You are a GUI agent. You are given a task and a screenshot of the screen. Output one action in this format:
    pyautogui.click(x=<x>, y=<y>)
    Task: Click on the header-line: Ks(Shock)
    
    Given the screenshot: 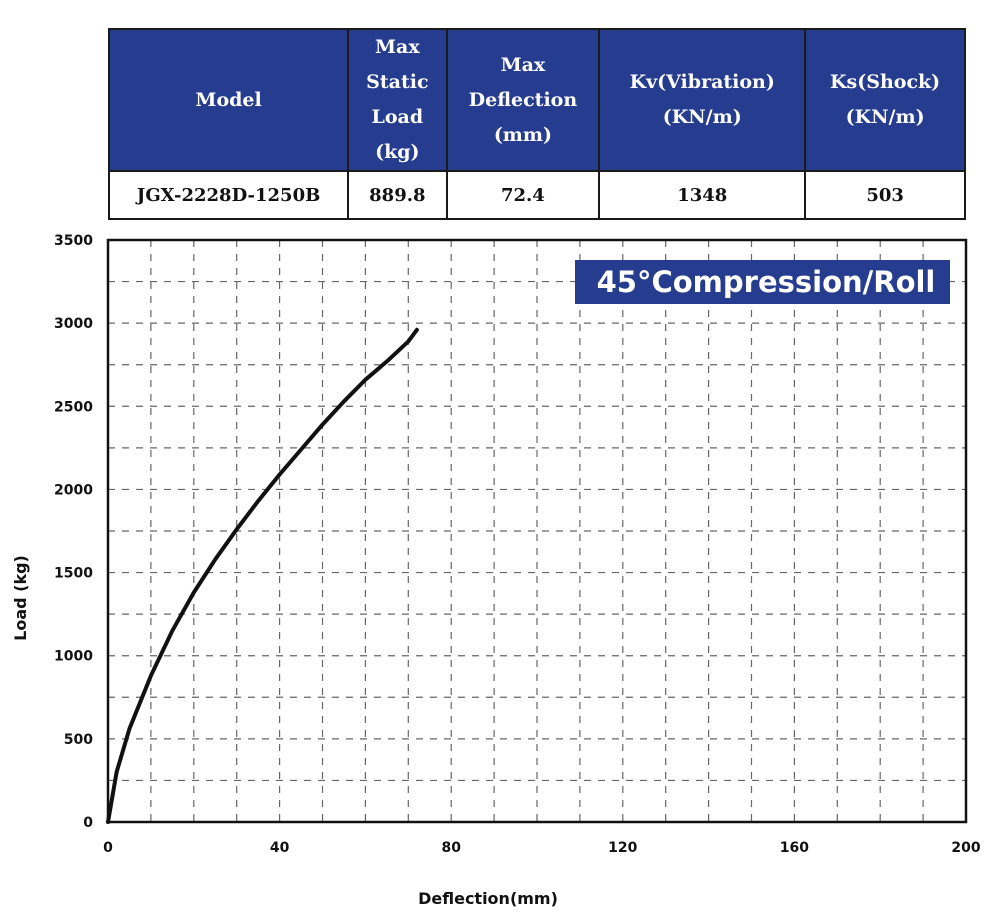 What is the action you would take?
    pyautogui.click(x=885, y=82)
    